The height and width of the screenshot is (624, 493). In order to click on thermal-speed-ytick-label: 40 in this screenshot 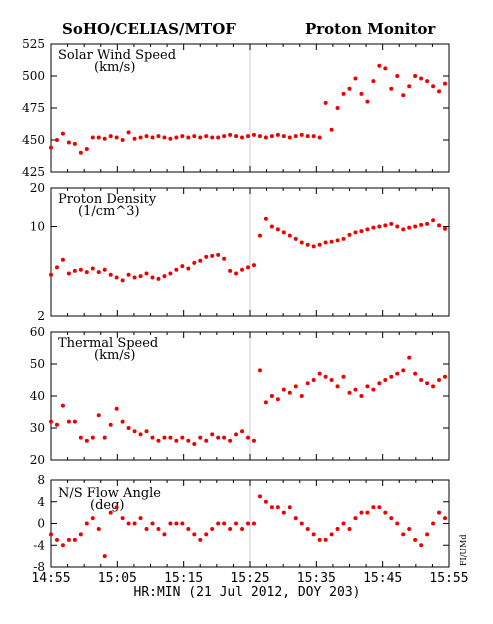, I will do `click(37, 396)`.